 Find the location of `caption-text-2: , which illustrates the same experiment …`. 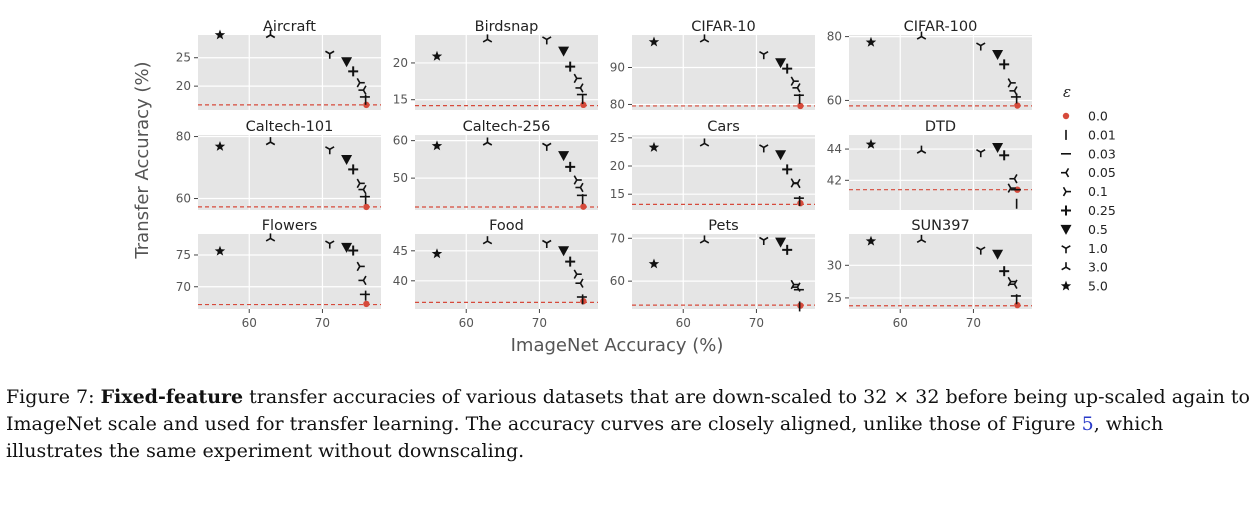

caption-text-2: , which illustrates the same experiment … is located at coordinates (585, 437).